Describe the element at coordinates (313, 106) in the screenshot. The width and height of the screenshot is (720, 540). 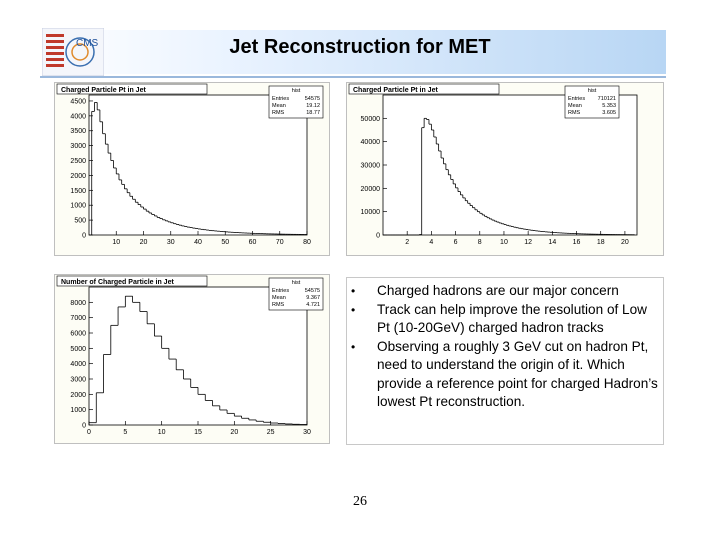
I see `stats-value: 19.12` at that location.